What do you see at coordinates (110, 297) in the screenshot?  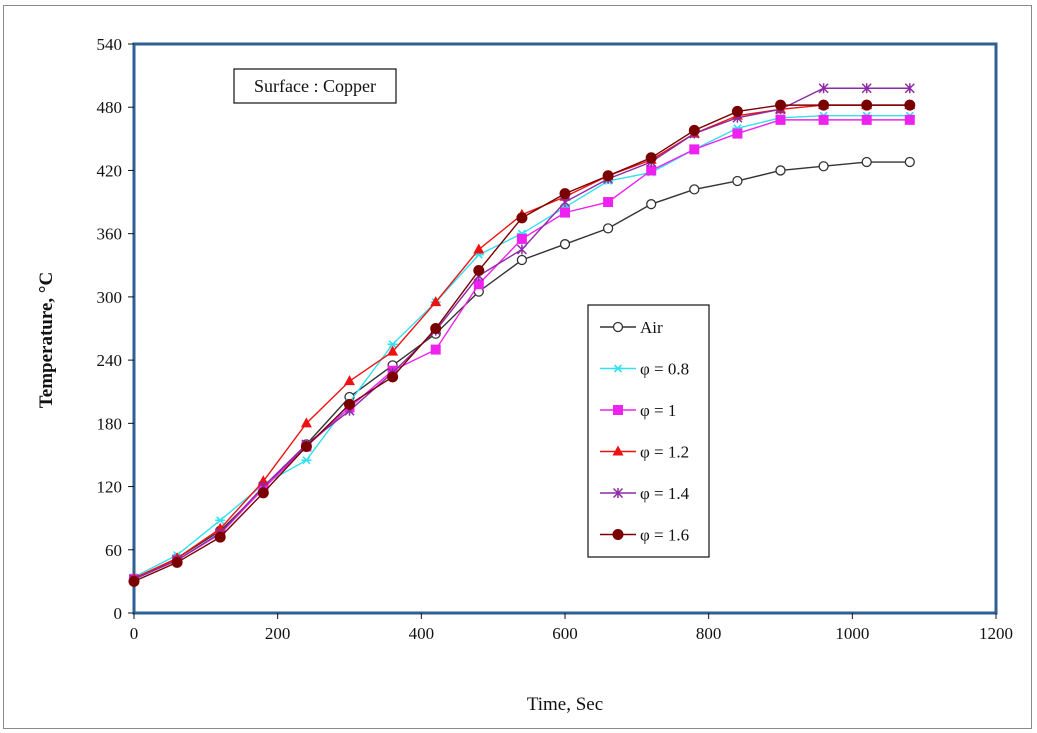 I see `y-tick-label: 300` at bounding box center [110, 297].